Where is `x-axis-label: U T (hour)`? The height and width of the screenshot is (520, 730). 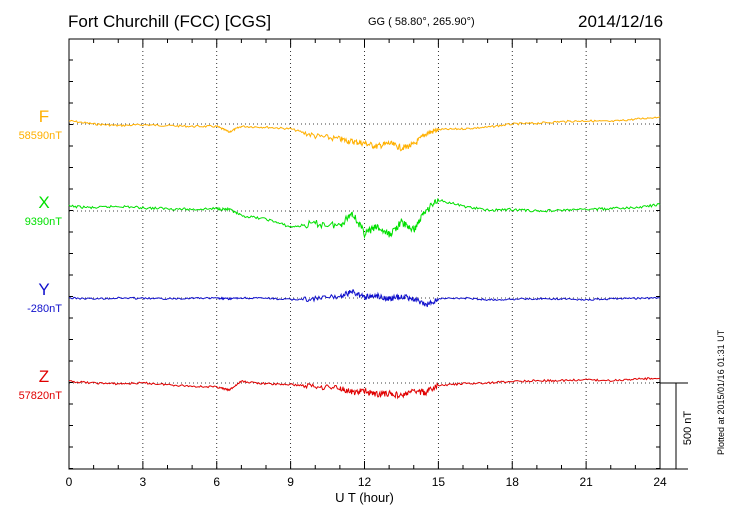 x-axis-label: U T (hour) is located at coordinates (364, 497).